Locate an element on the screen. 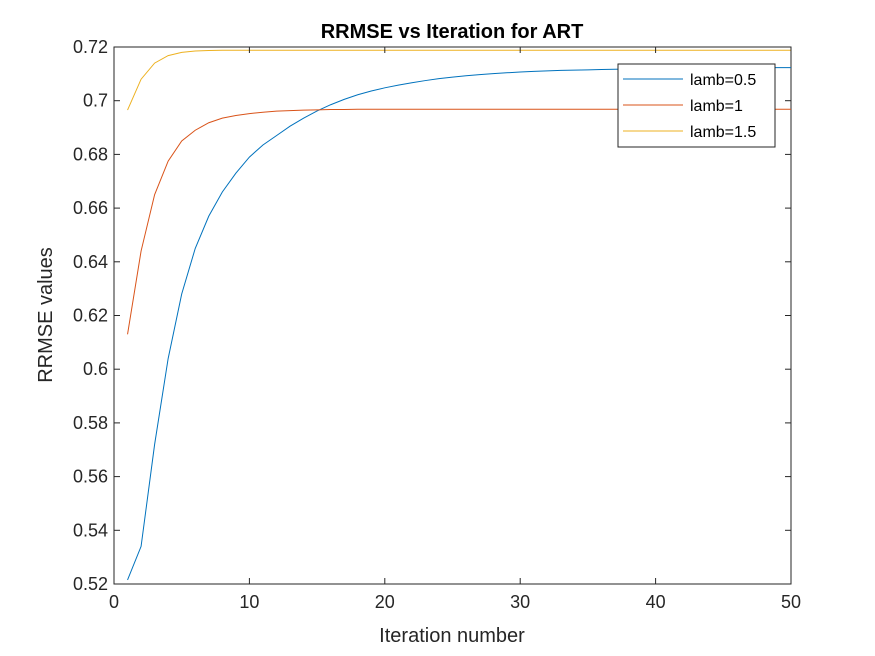 The height and width of the screenshot is (656, 875). legend-label-2: lamb=1 is located at coordinates (716, 106).